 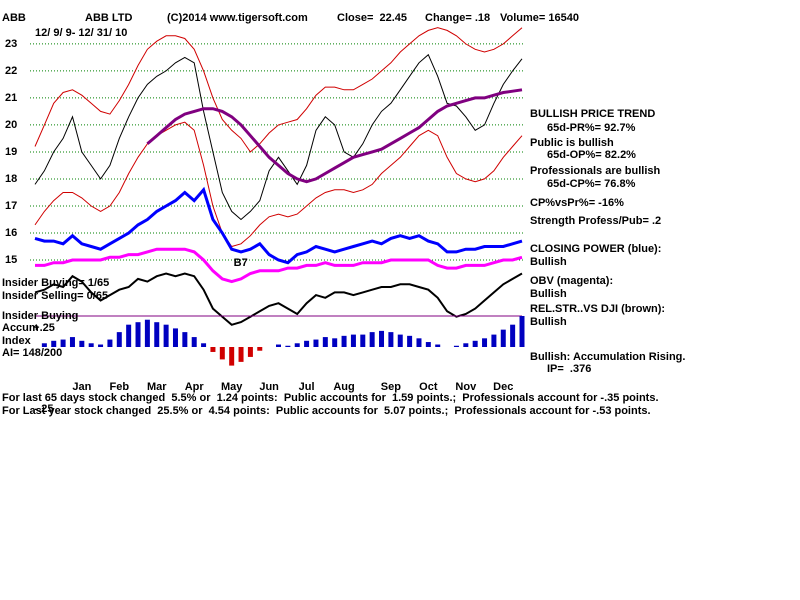 What do you see at coordinates (237, 18) in the screenshot?
I see `copyright: (C)2014 www.tigersoft.com` at bounding box center [237, 18].